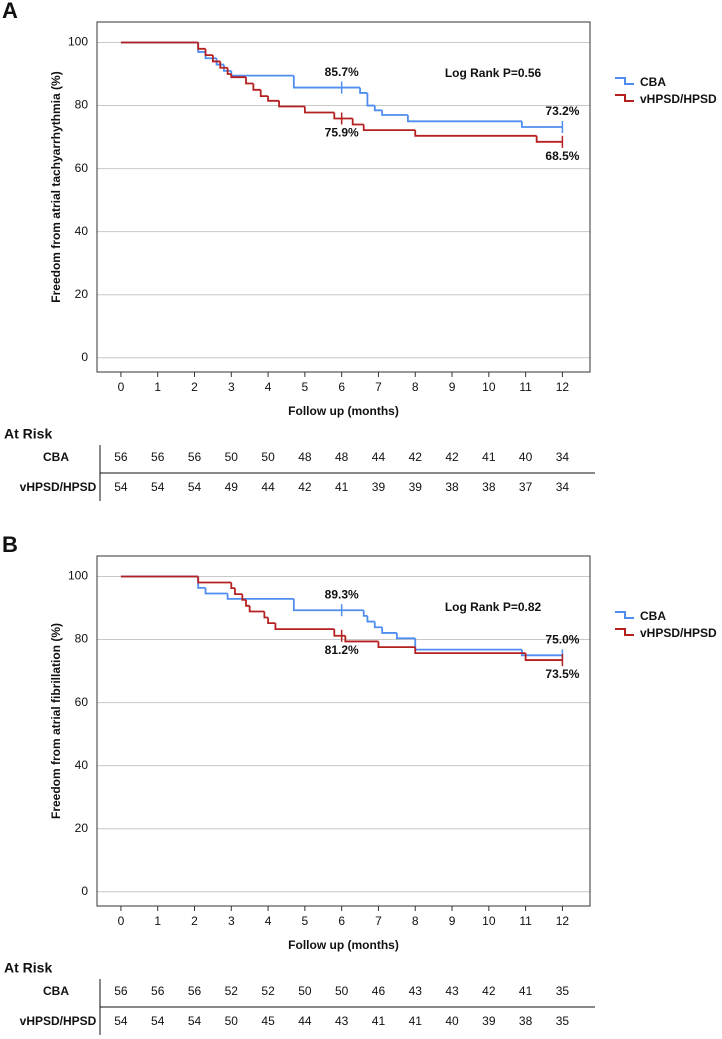 The height and width of the screenshot is (1039, 722). What do you see at coordinates (653, 616) in the screenshot?
I see `legend-label: CBA` at bounding box center [653, 616].